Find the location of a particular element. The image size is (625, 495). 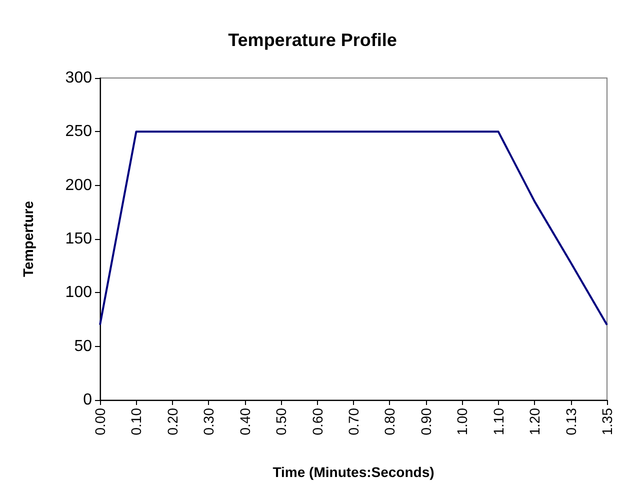

y-tick-label: 100 is located at coordinates (78, 293).